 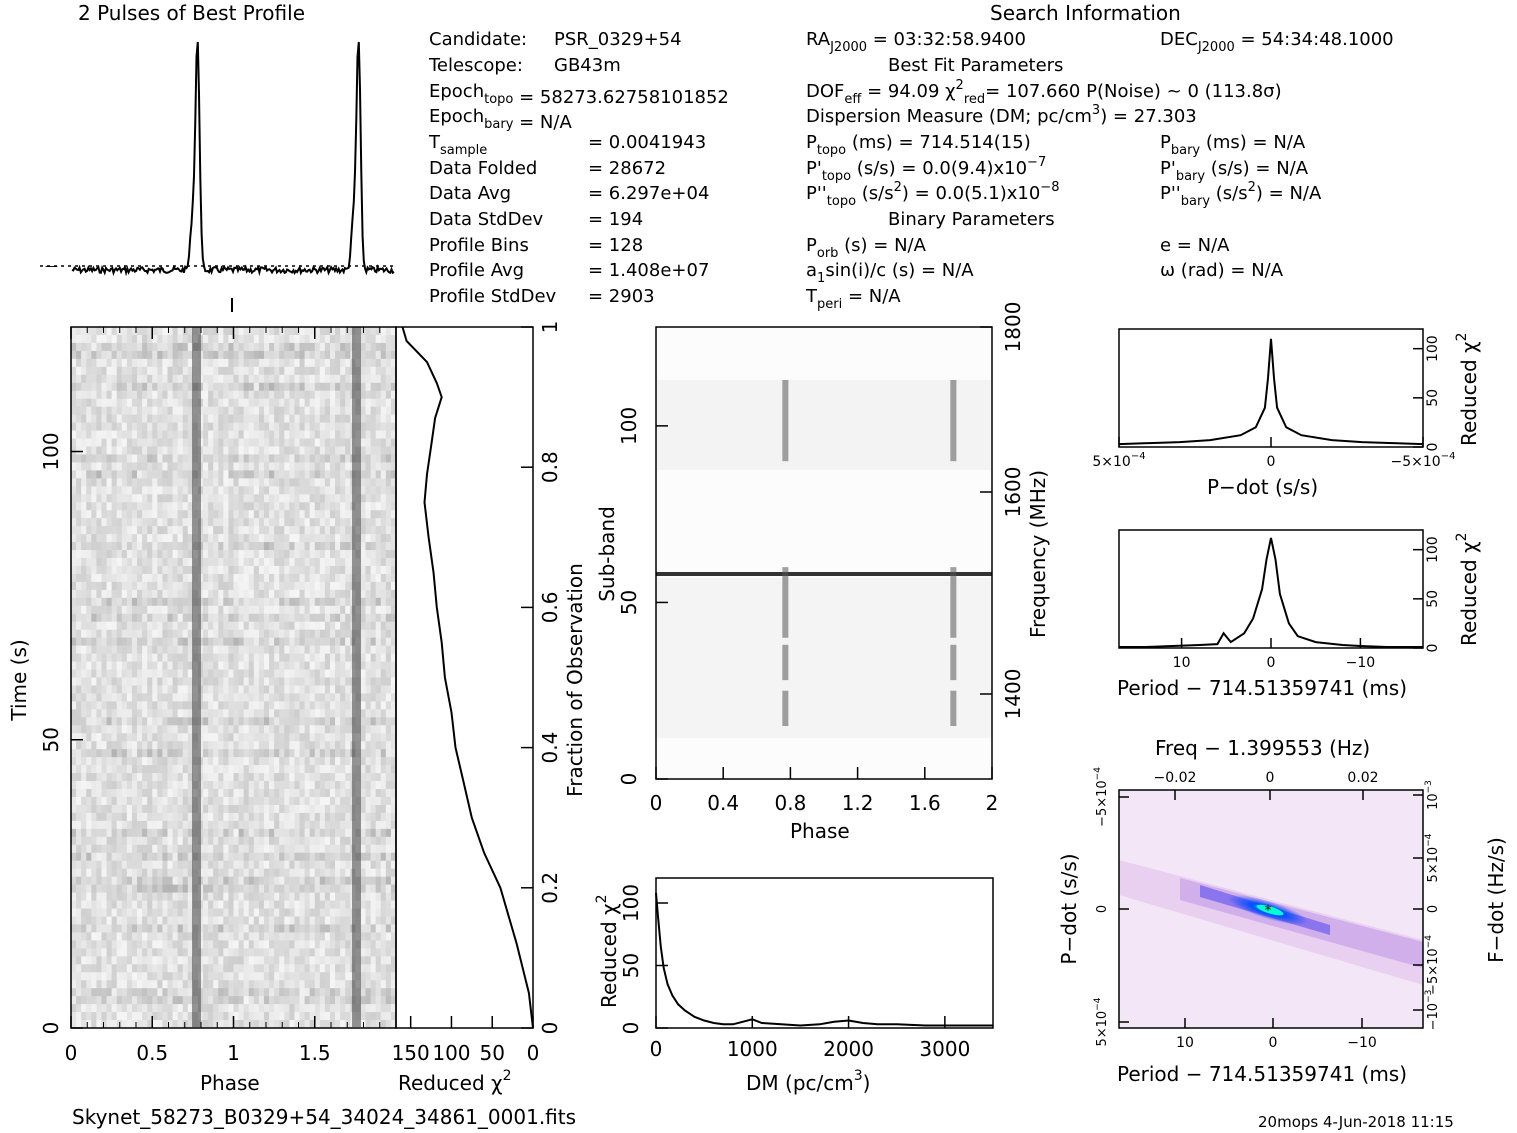 What do you see at coordinates (1262, 1074) in the screenshot?
I see `ppdot-xlabel: Period − 714.51359741 (ms)` at bounding box center [1262, 1074].